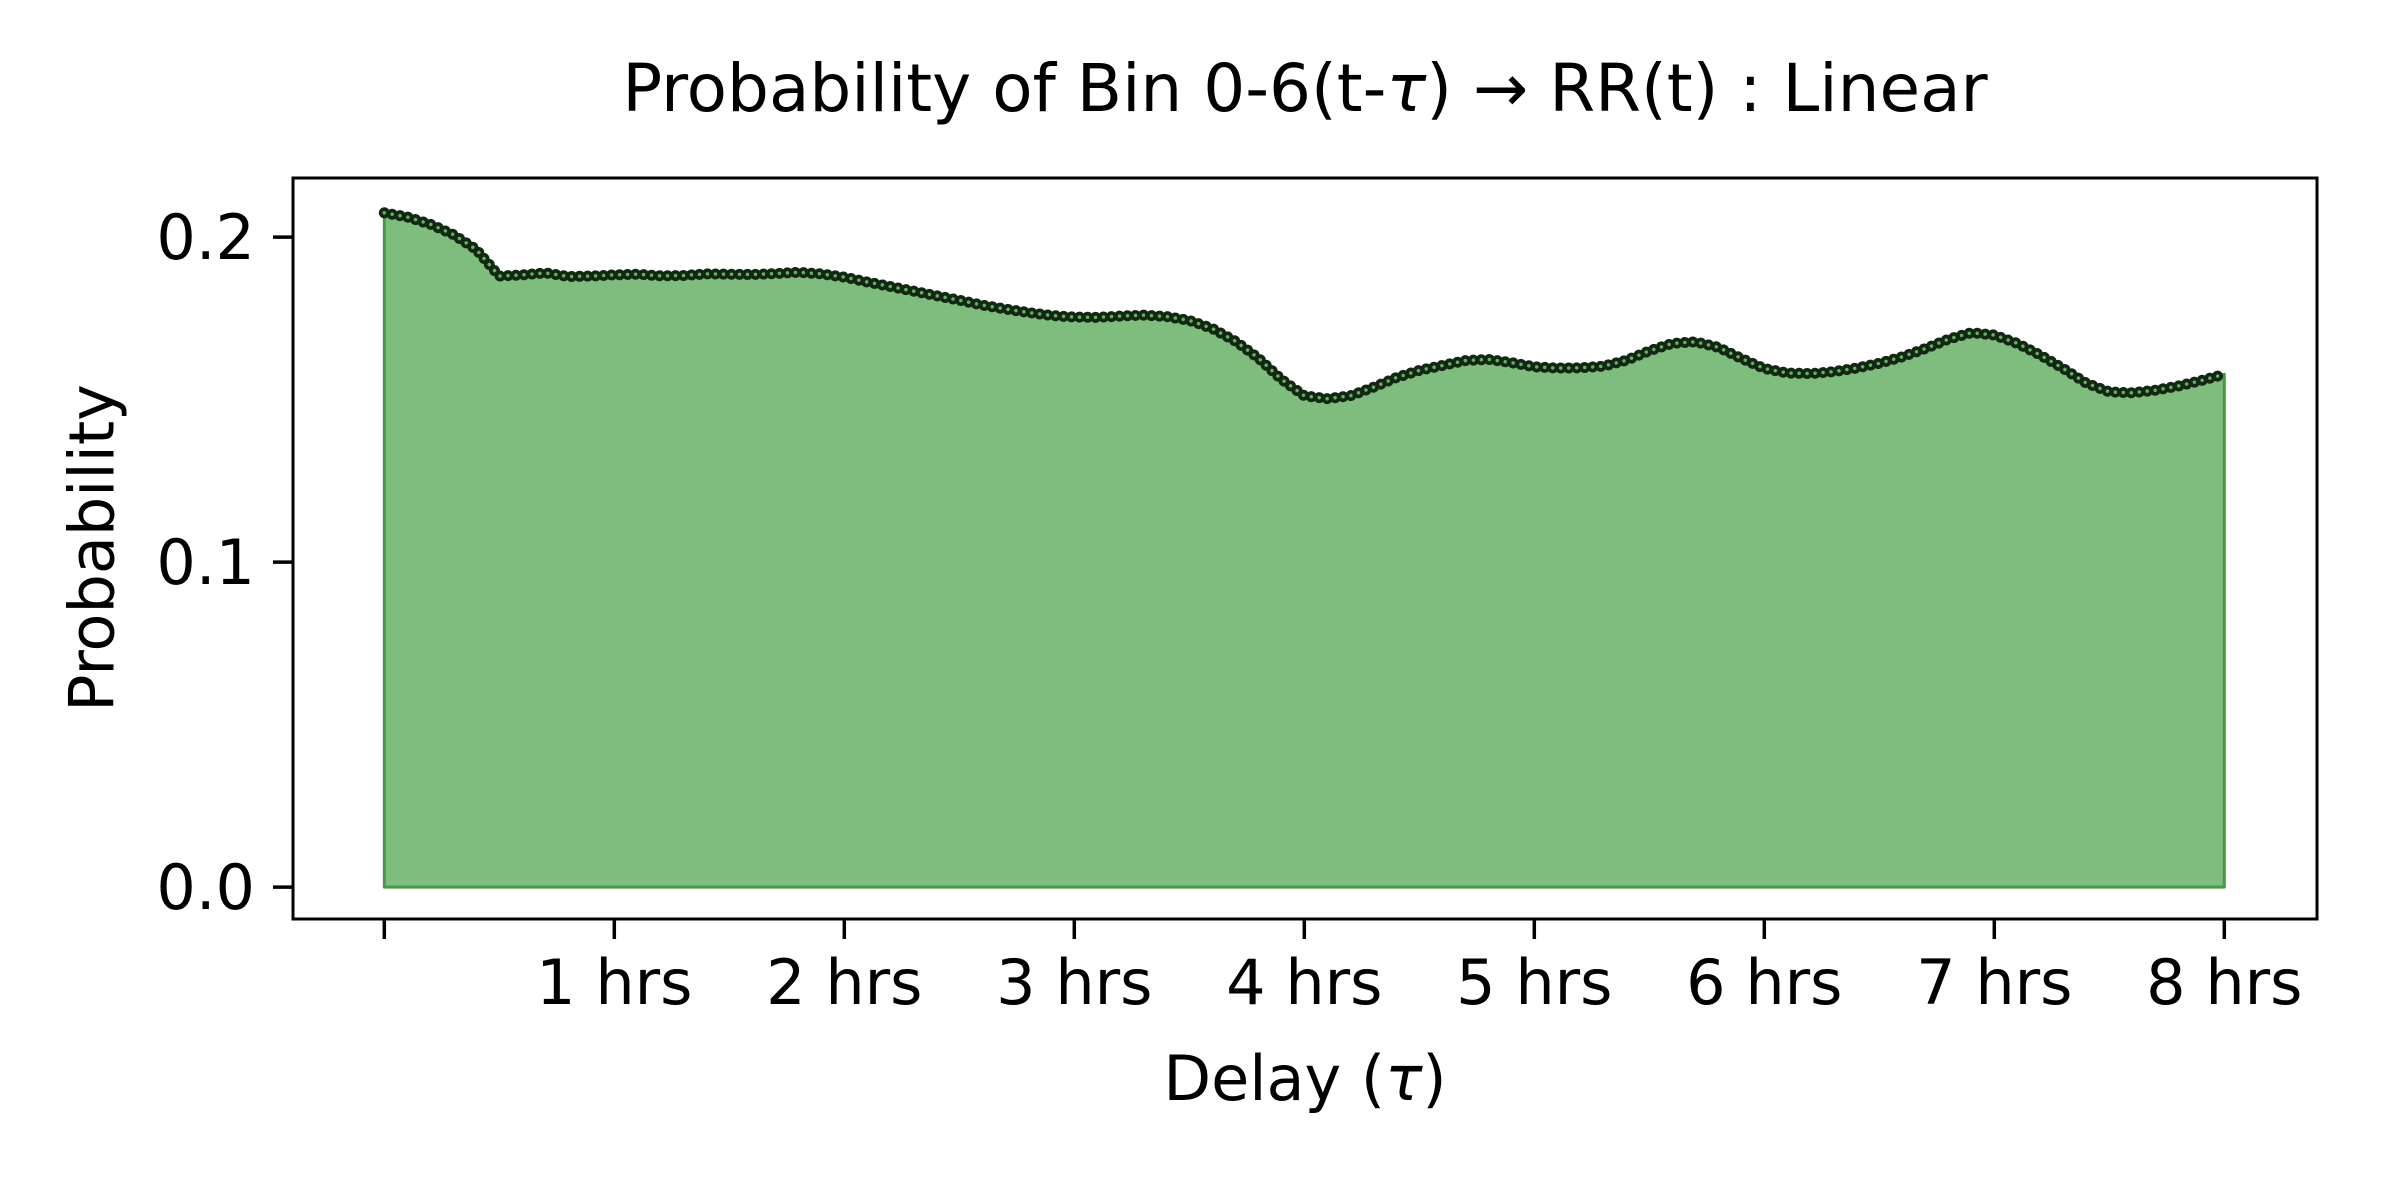 This screenshot has height=1204, width=2400. What do you see at coordinates (1304, 306) in the screenshot?
I see `series-line-glints` at bounding box center [1304, 306].